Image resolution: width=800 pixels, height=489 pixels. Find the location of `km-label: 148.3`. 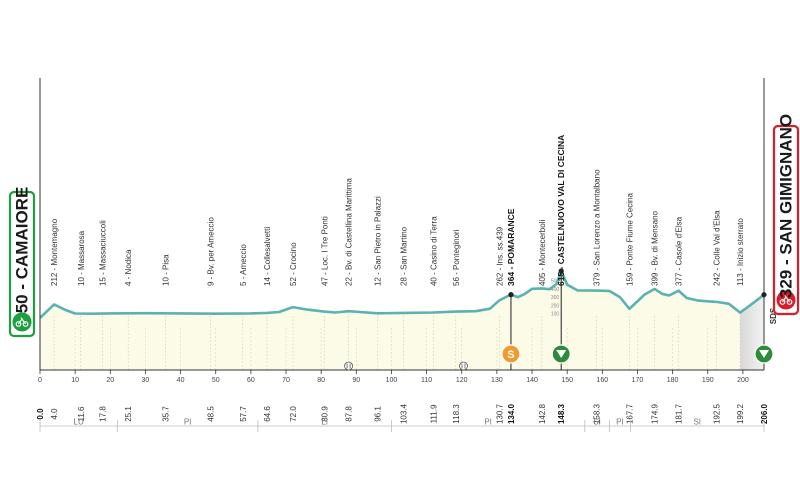

km-label: 148.3 is located at coordinates (561, 413).